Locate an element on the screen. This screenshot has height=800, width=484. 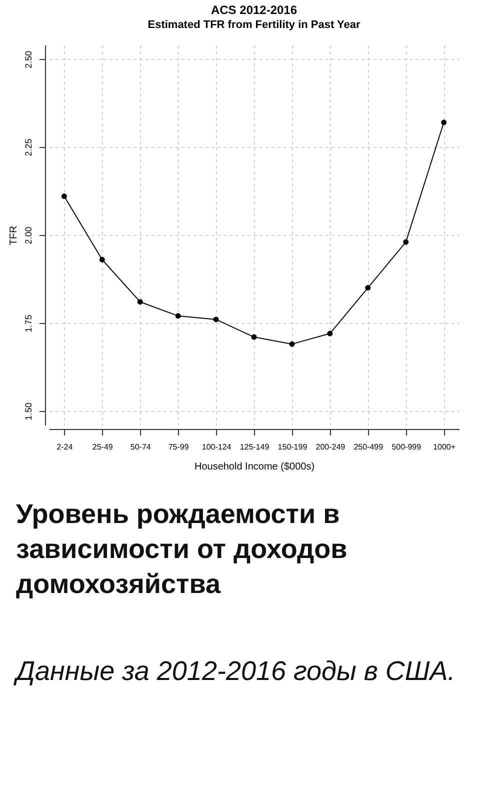
x-tick-label: 200-249 is located at coordinates (331, 447).